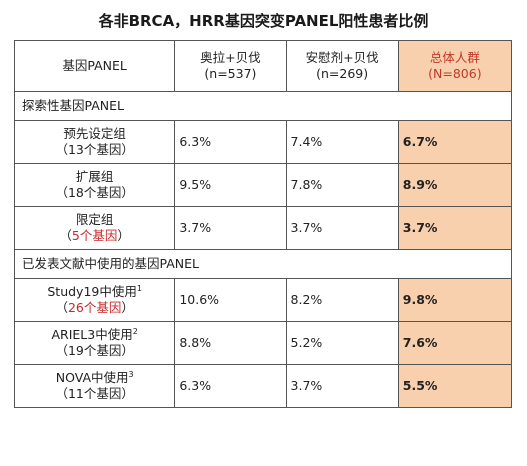 The image size is (527, 466). Describe the element at coordinates (342, 343) in the screenshot. I see `value-placebo-bev: 5.2%` at that location.